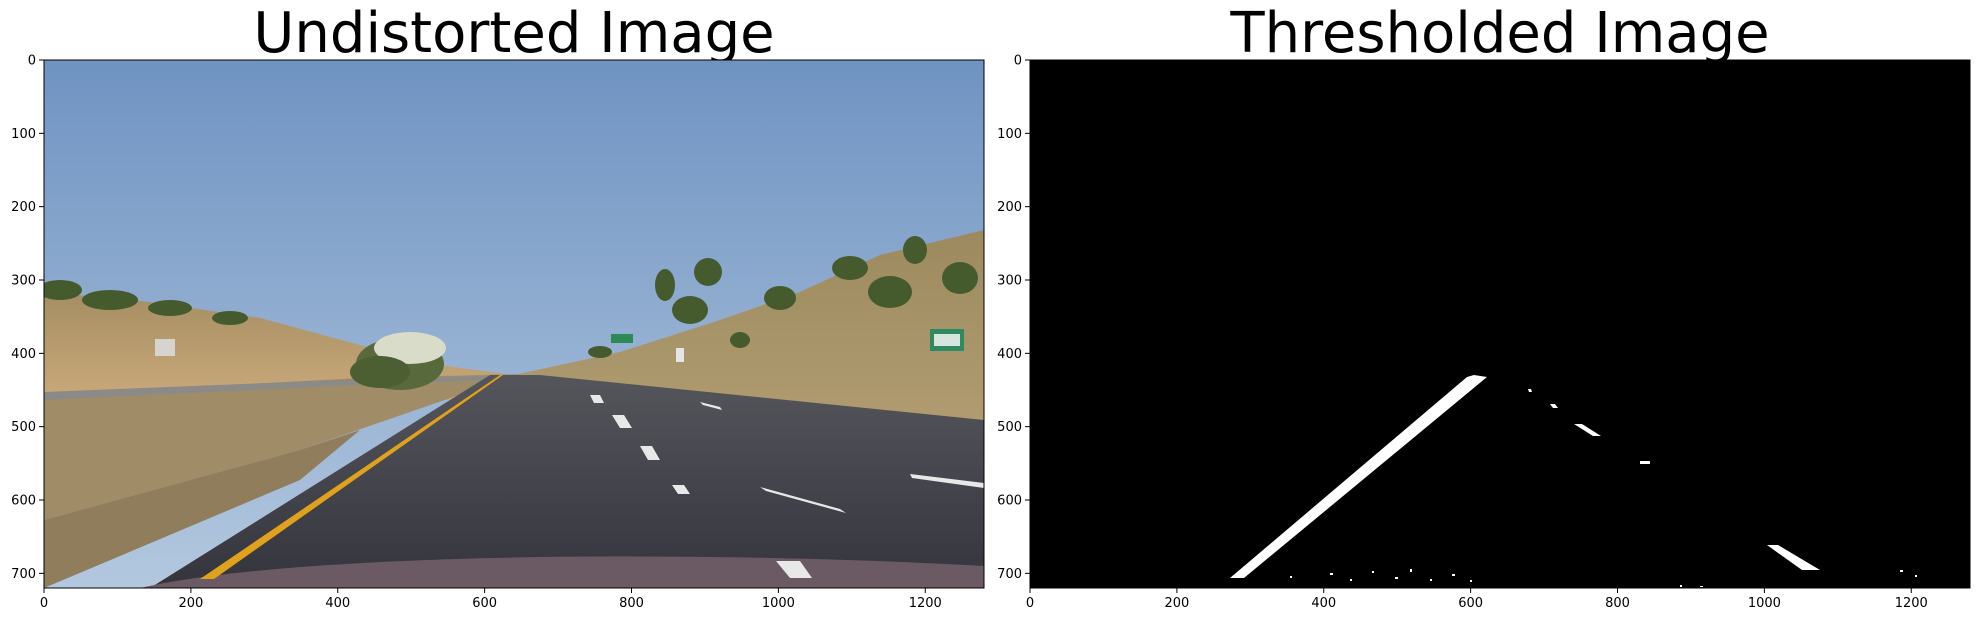 Image resolution: width=1988 pixels, height=630 pixels. I want to click on y-axis-undistorted: 0 100 200 300 400 500 600 700, so click(27, 318).